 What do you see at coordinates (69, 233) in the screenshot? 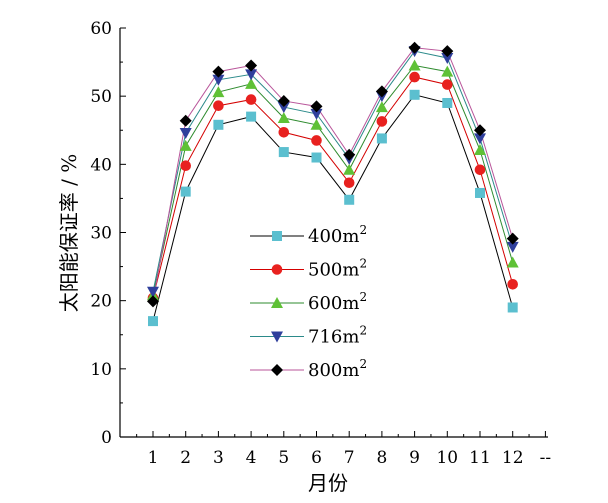
I see `y-axis-label: 太阳能保证率 / %` at bounding box center [69, 233].